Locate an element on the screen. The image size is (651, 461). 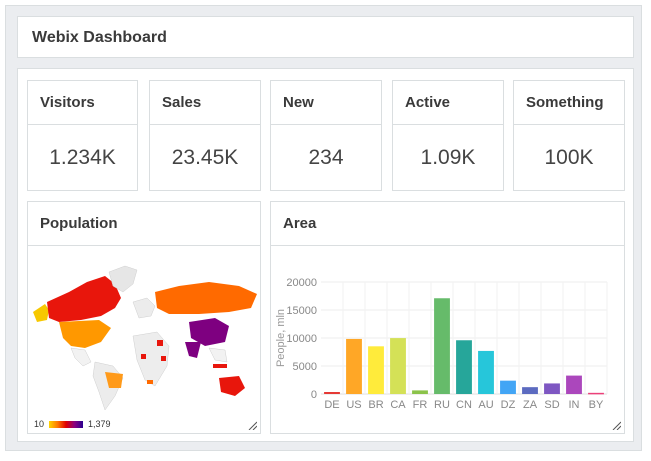
y-tick-label: 15000 is located at coordinates (301, 311).